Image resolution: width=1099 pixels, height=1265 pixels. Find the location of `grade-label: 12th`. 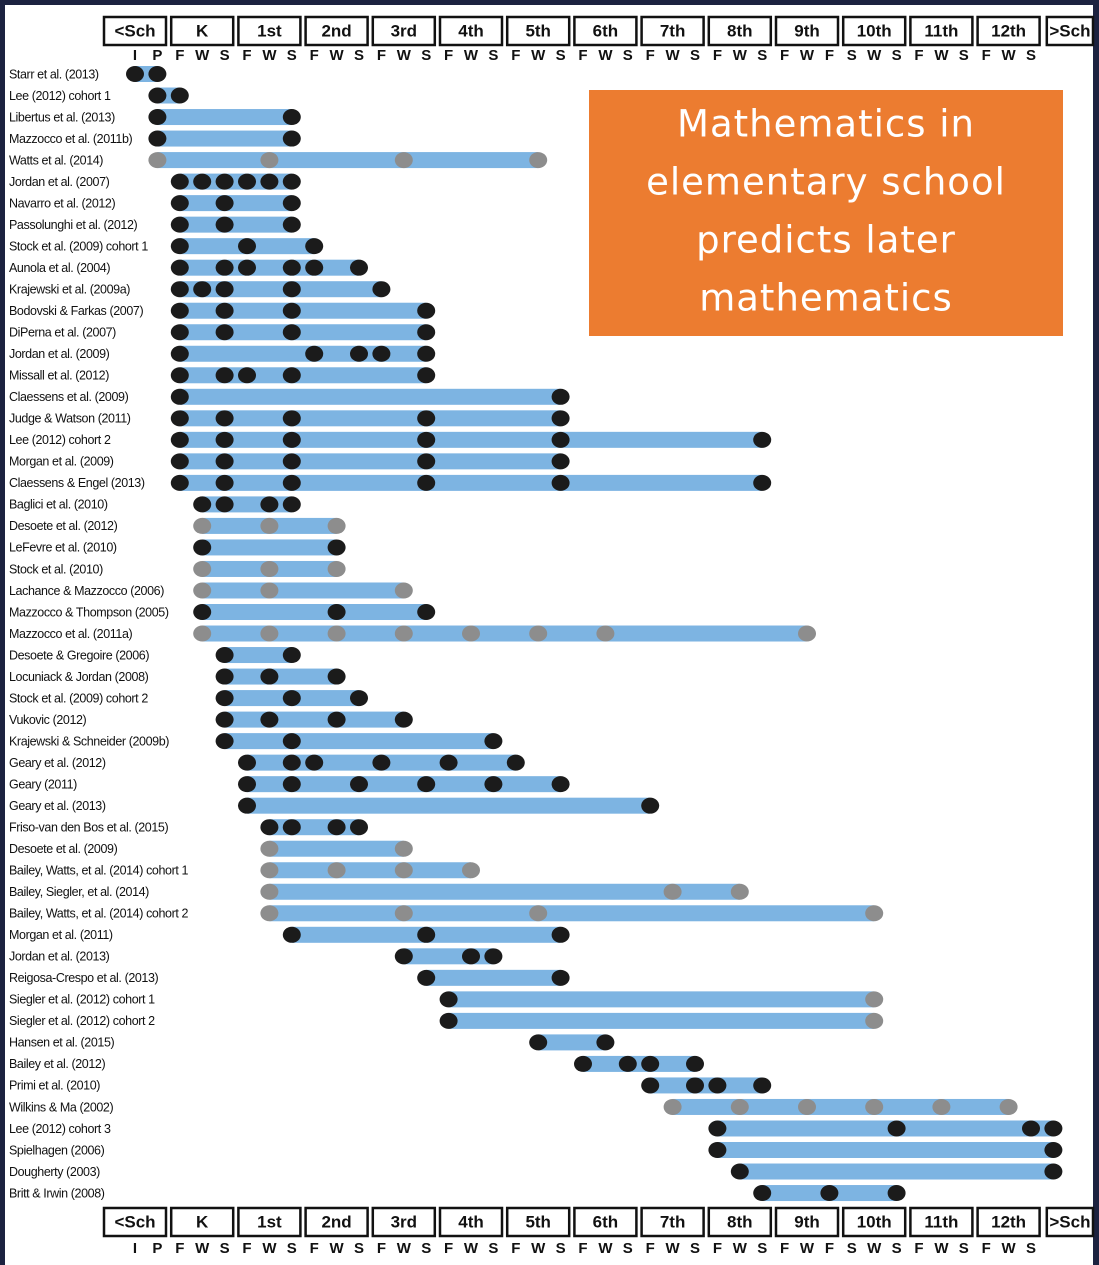

grade-label: 12th is located at coordinates (1008, 1221).